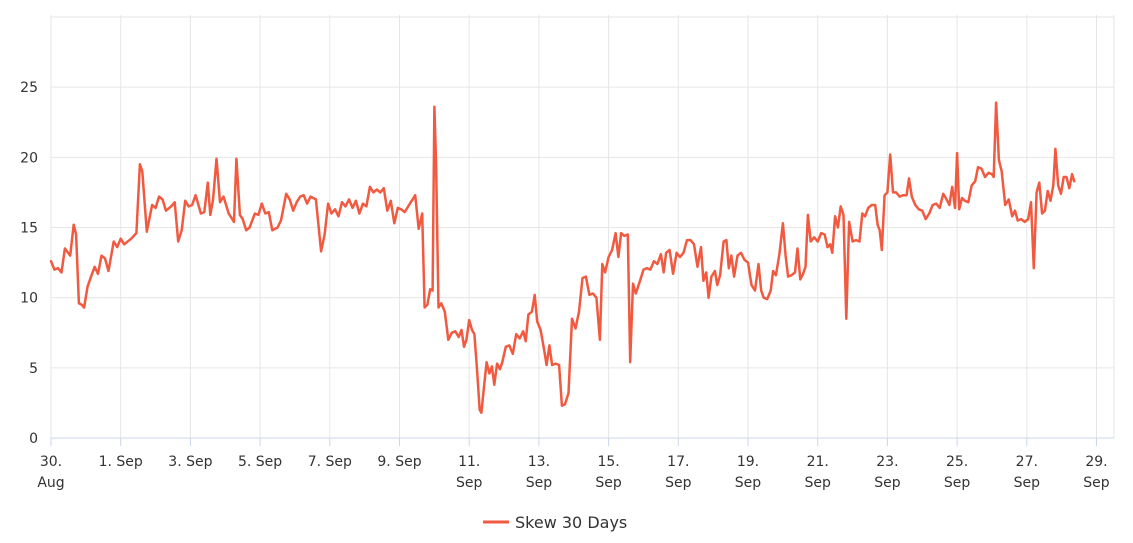 The image size is (1133, 543). I want to click on x-tick-label: 17., so click(678, 462).